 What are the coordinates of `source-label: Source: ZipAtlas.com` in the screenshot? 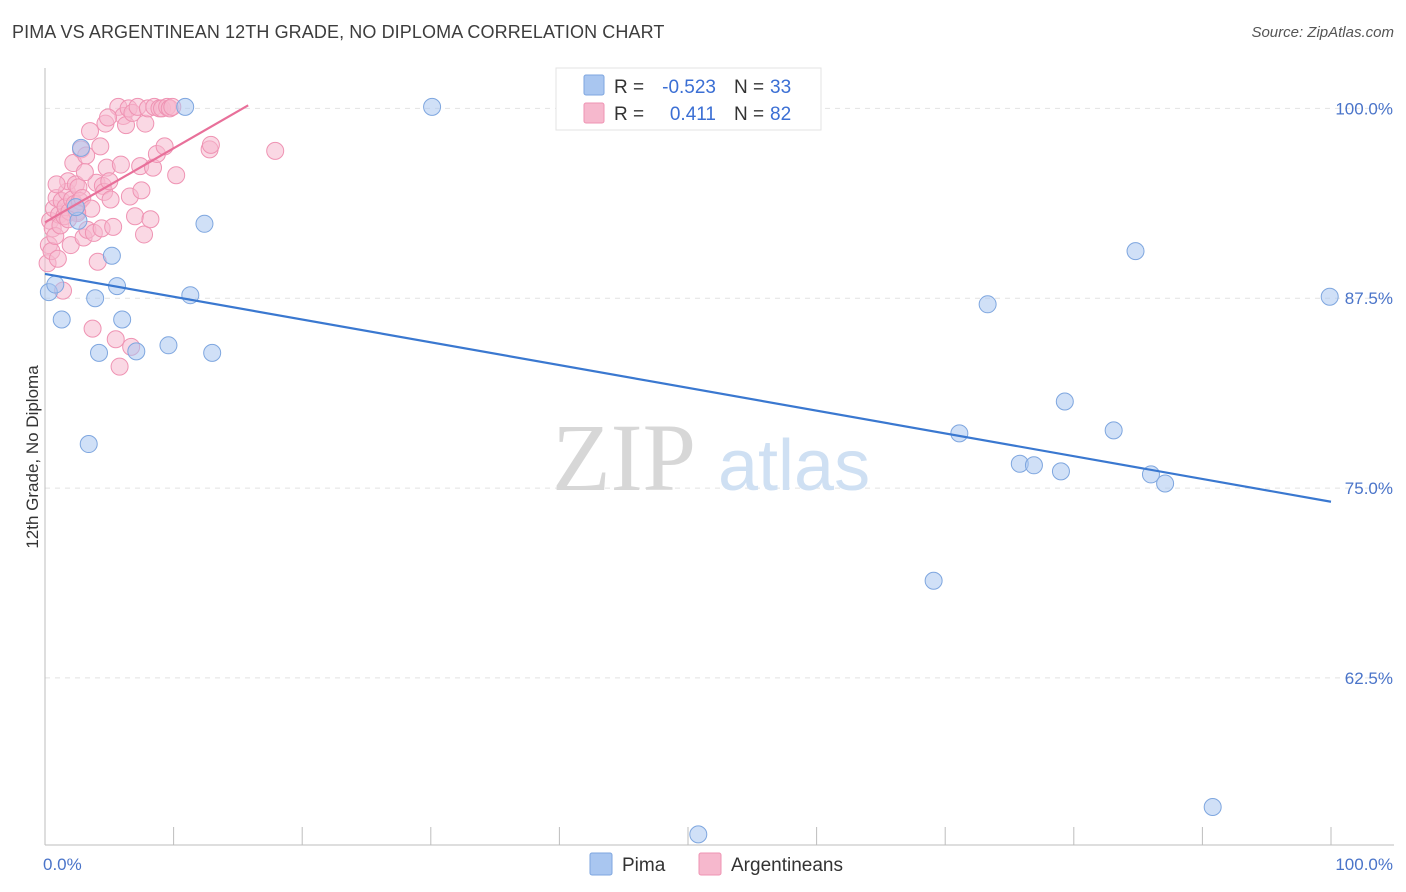 It's located at (1322, 32).